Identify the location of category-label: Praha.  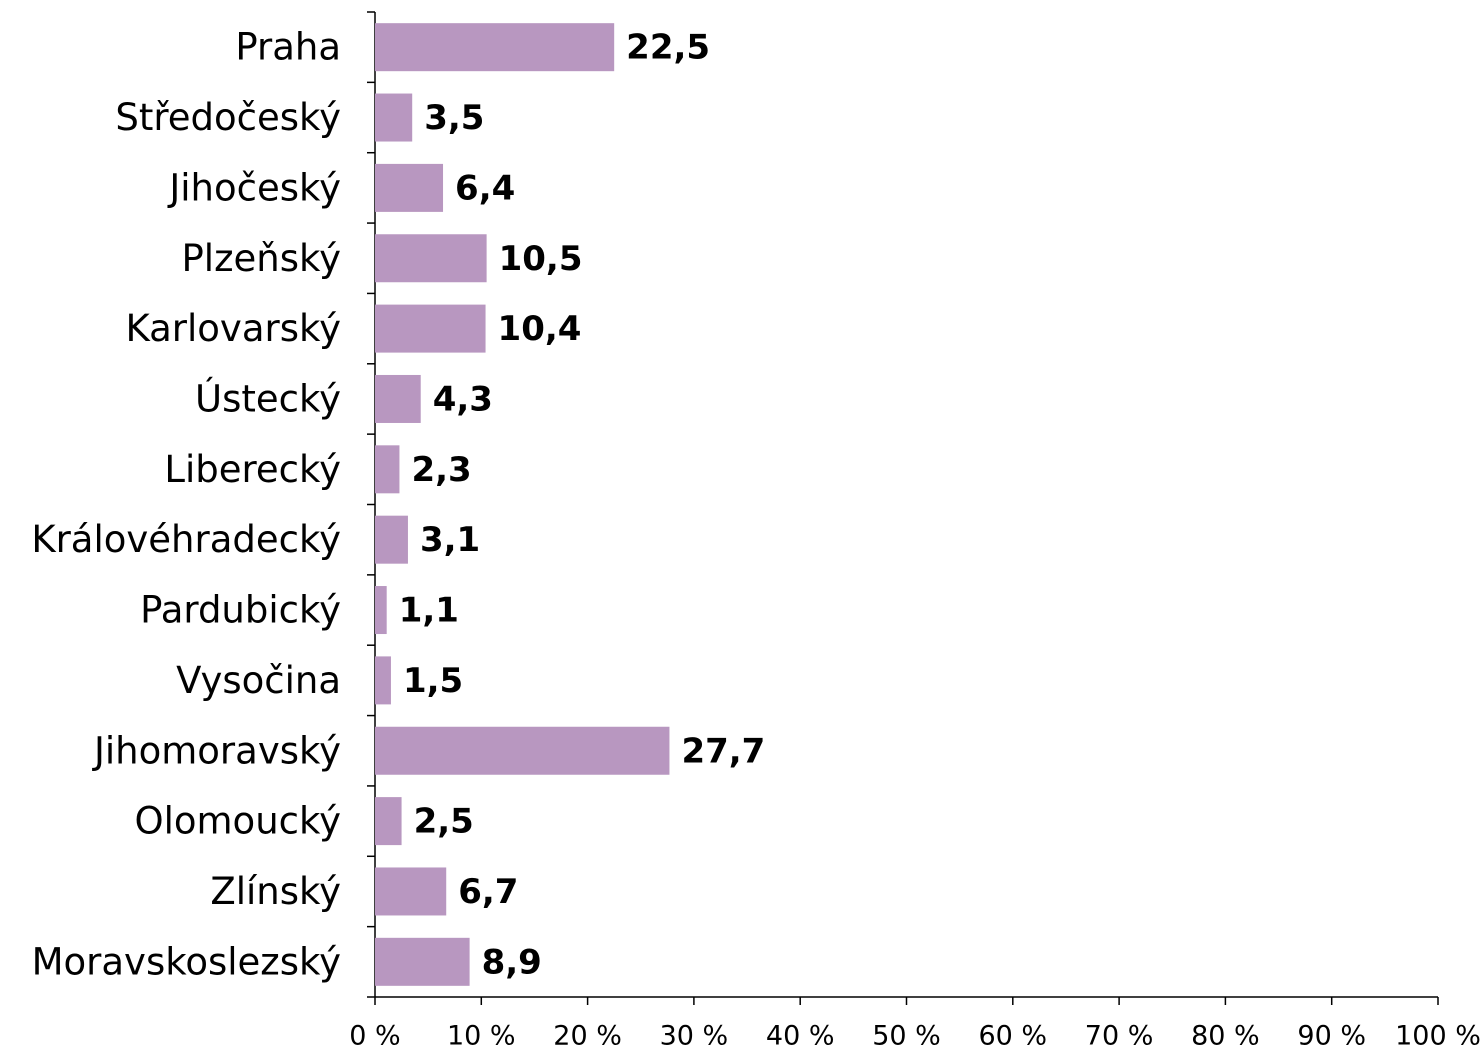
(288, 47).